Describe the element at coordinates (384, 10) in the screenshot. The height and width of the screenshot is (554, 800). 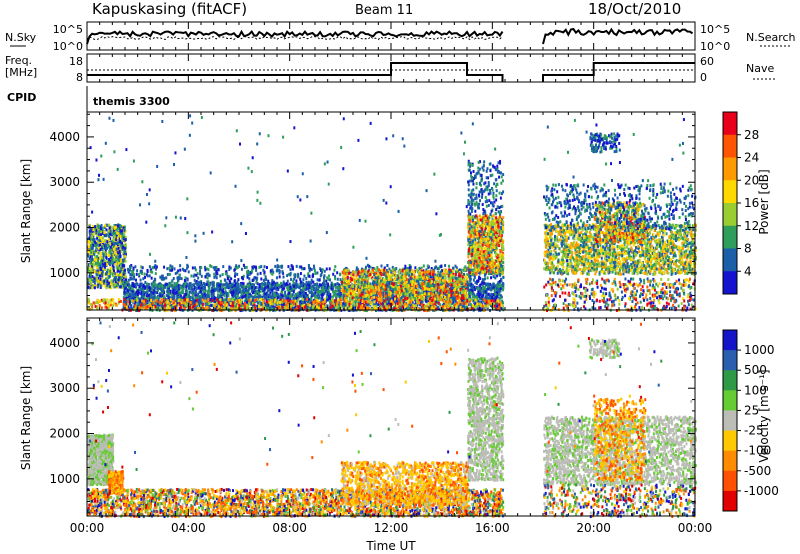
I see `beam-label: Beam 11` at that location.